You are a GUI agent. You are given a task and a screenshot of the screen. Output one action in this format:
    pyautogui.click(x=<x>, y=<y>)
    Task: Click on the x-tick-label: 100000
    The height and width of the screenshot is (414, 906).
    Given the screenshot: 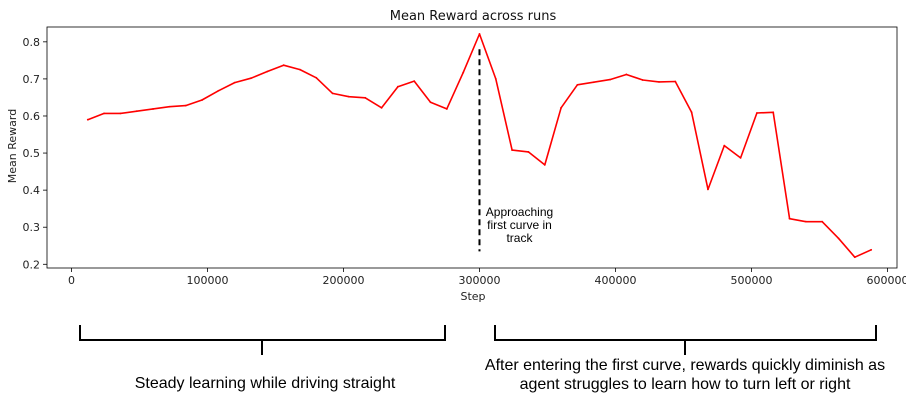 What is the action you would take?
    pyautogui.click(x=207, y=280)
    